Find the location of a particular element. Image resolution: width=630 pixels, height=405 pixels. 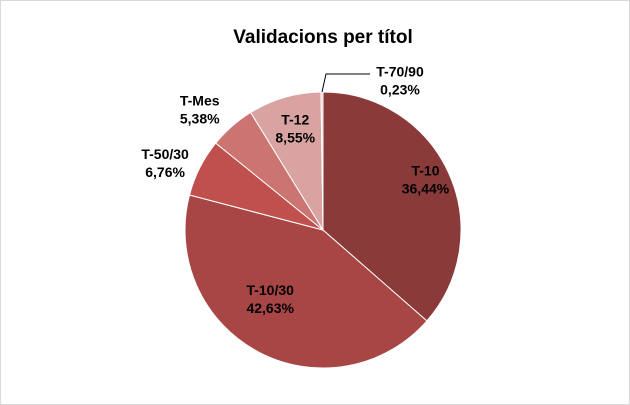

slice-value-label: 36,44% is located at coordinates (426, 189).